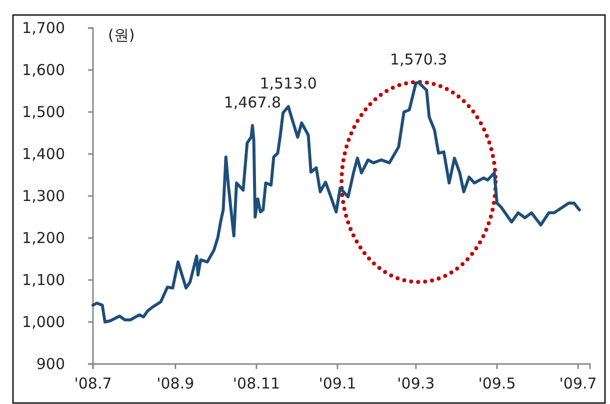 This screenshot has height=404, width=610. What do you see at coordinates (497, 383) in the screenshot?
I see `x-tick-label: '09.5` at bounding box center [497, 383].